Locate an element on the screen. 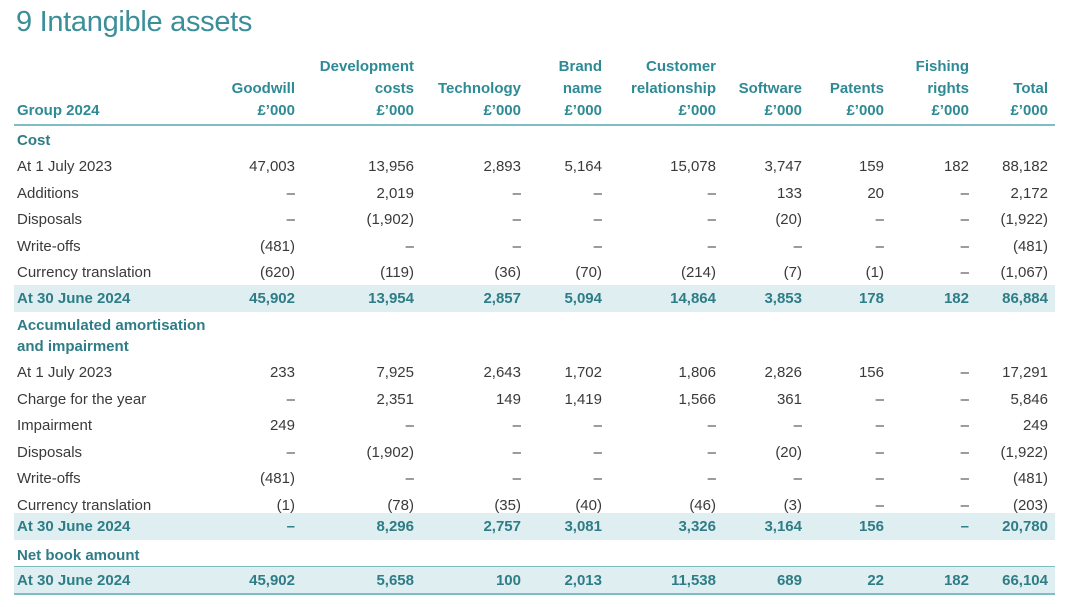  table-cell: 149 is located at coordinates (508, 399).